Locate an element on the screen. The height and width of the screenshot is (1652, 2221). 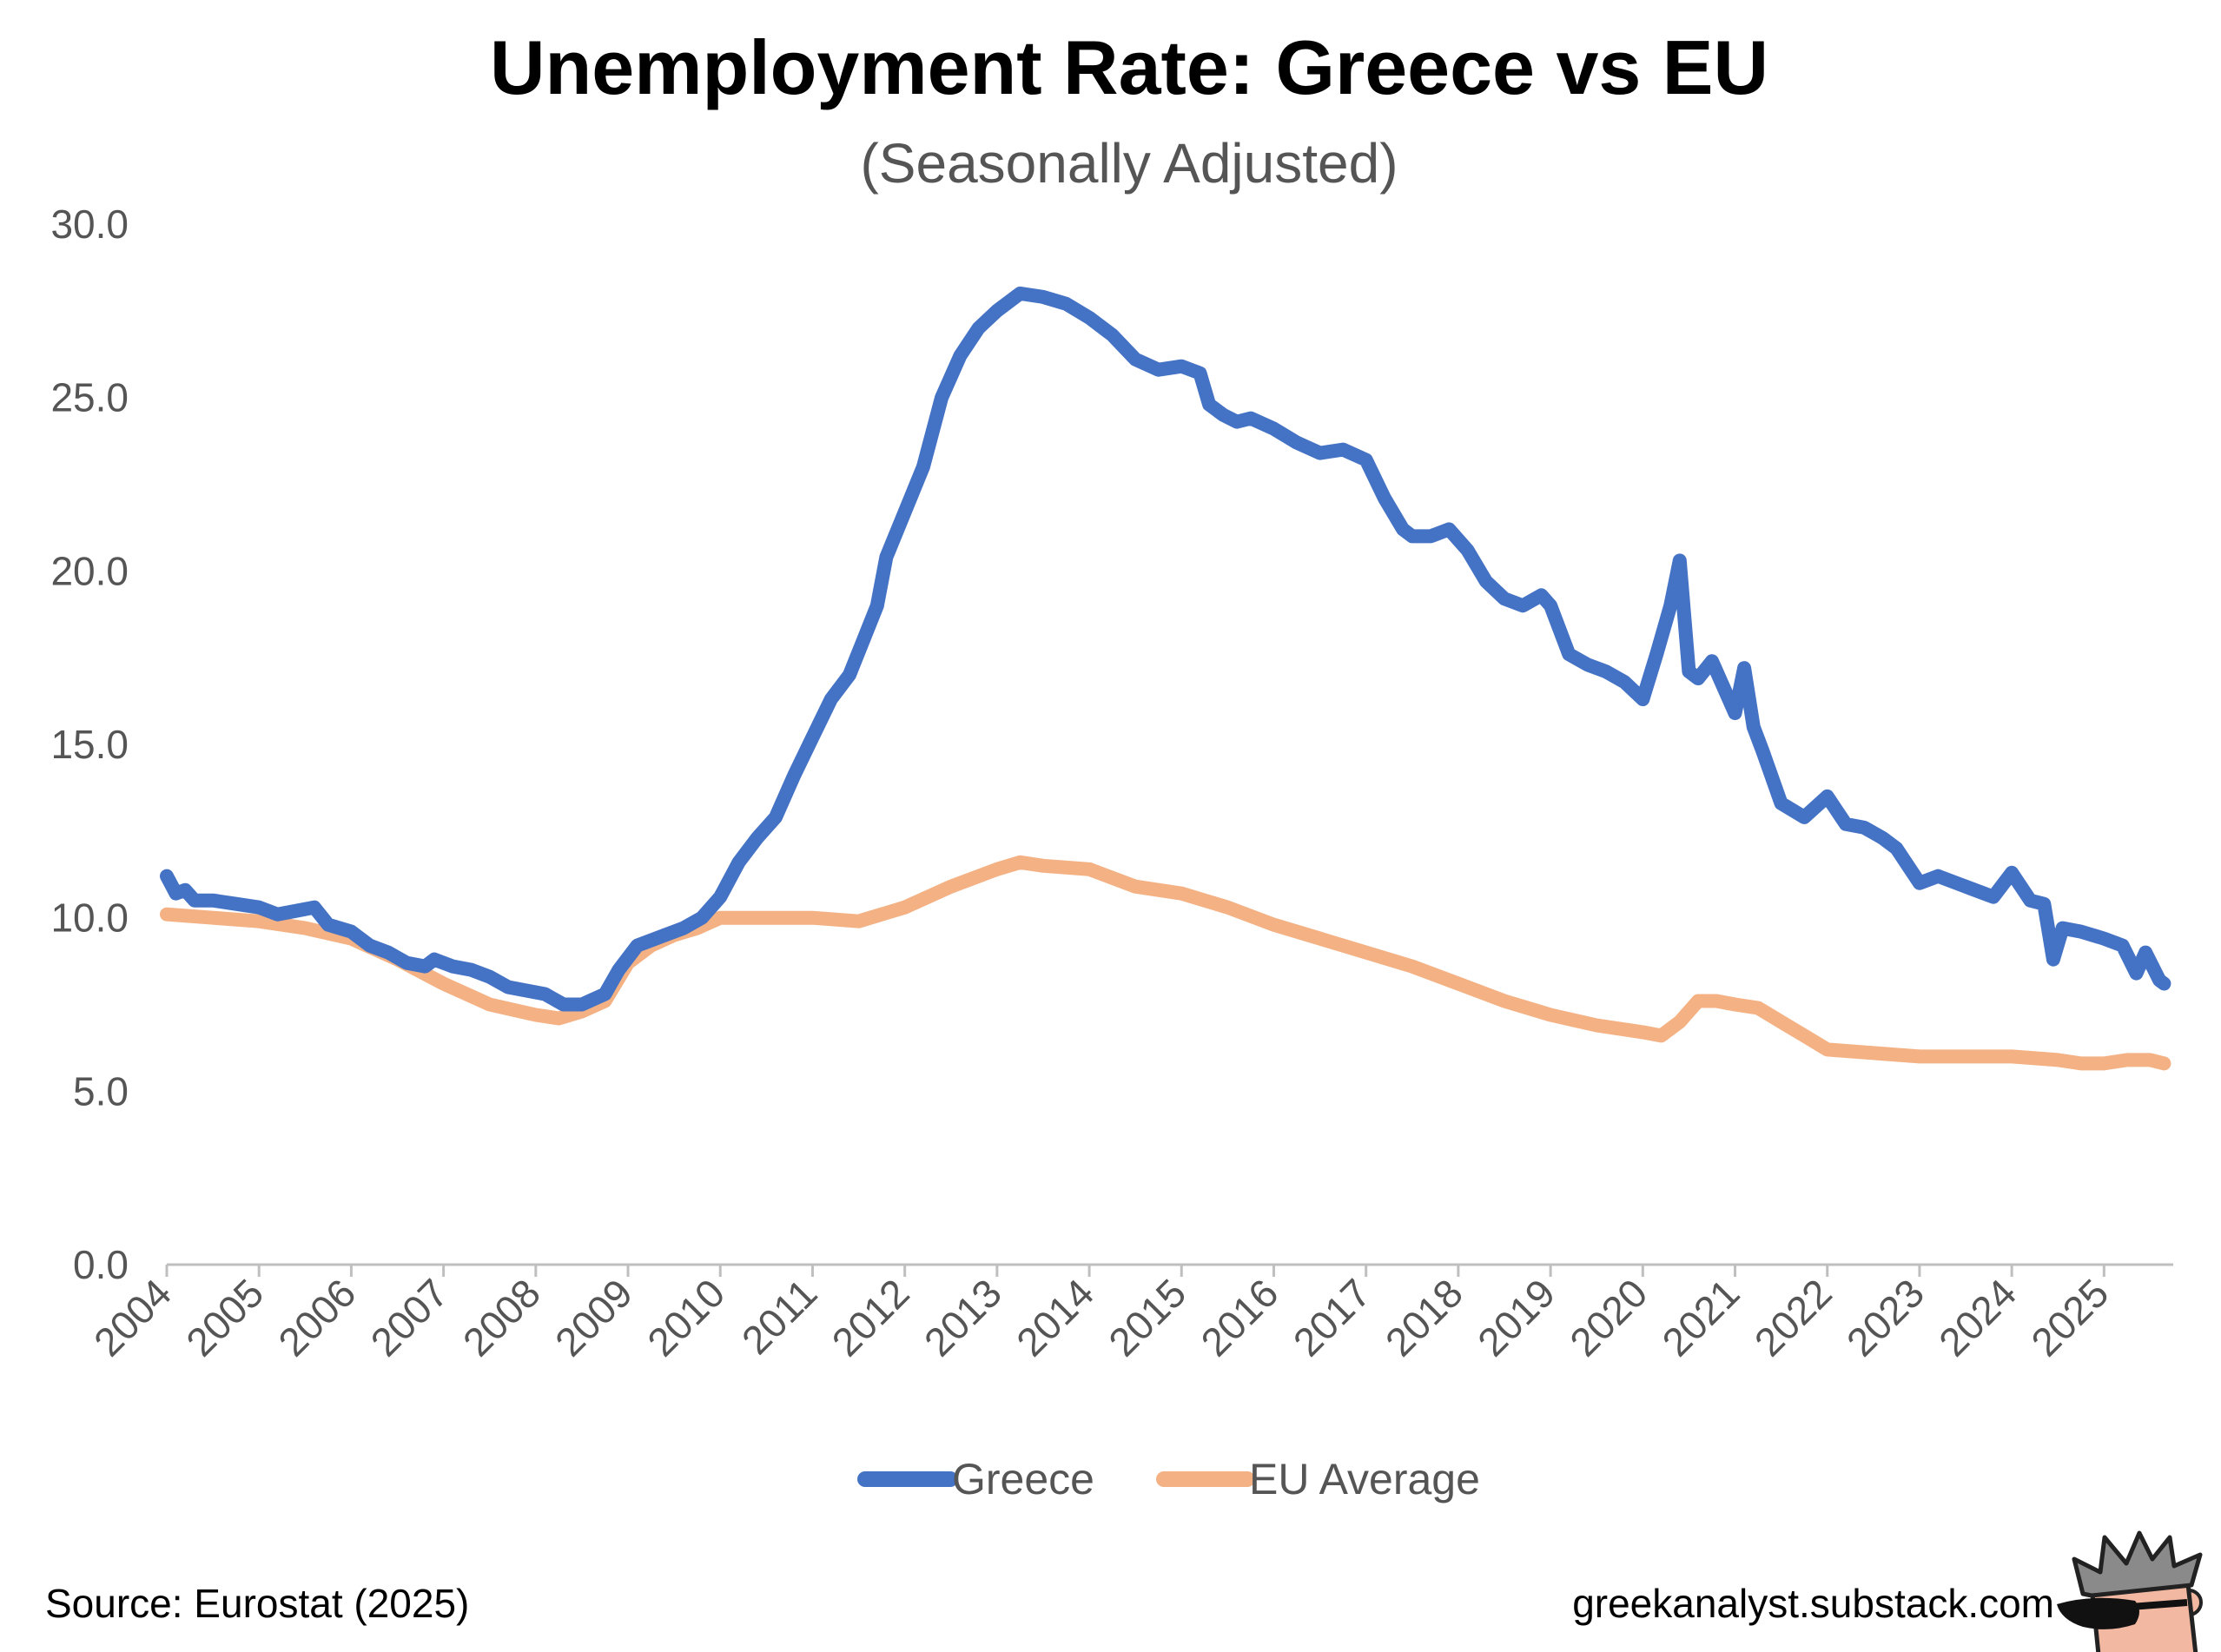
y-tick-label: 5.0 is located at coordinates (101, 1090).